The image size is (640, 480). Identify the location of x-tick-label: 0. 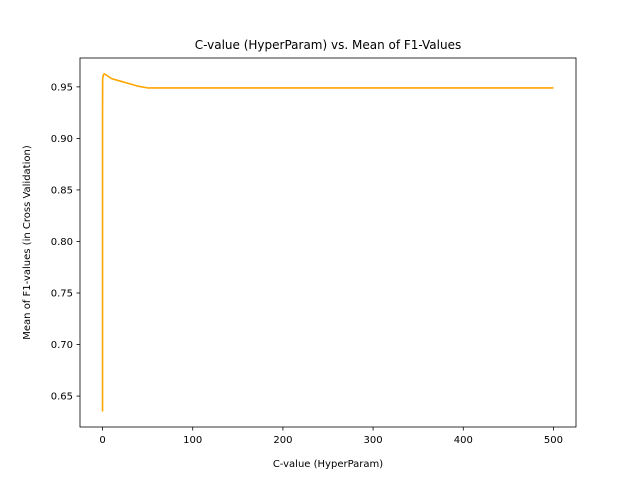
(102, 440).